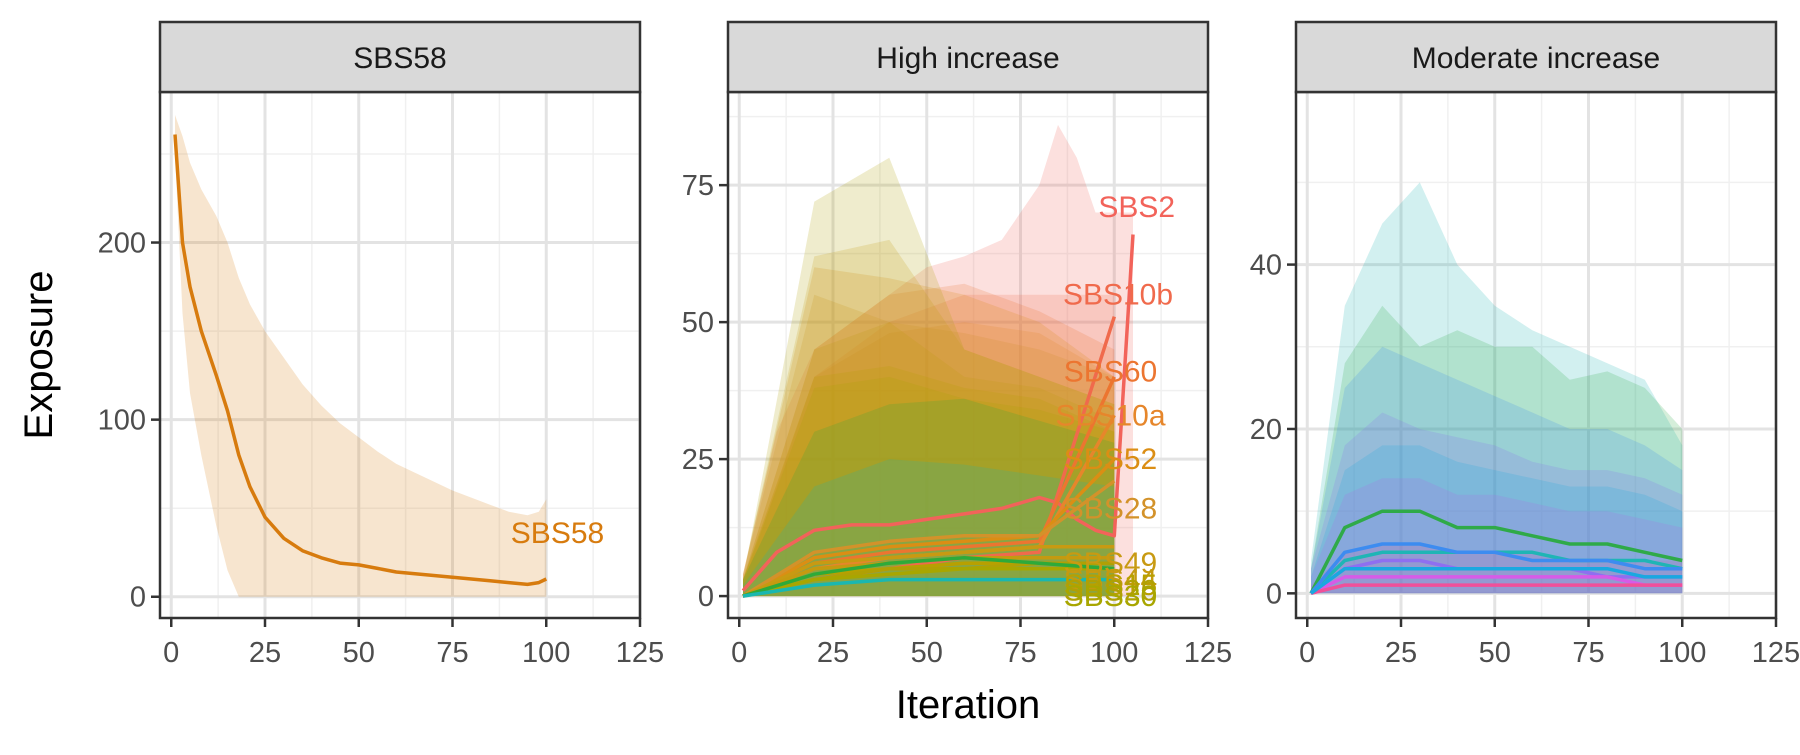  I want to click on series-line-m5, so click(1496, 585).